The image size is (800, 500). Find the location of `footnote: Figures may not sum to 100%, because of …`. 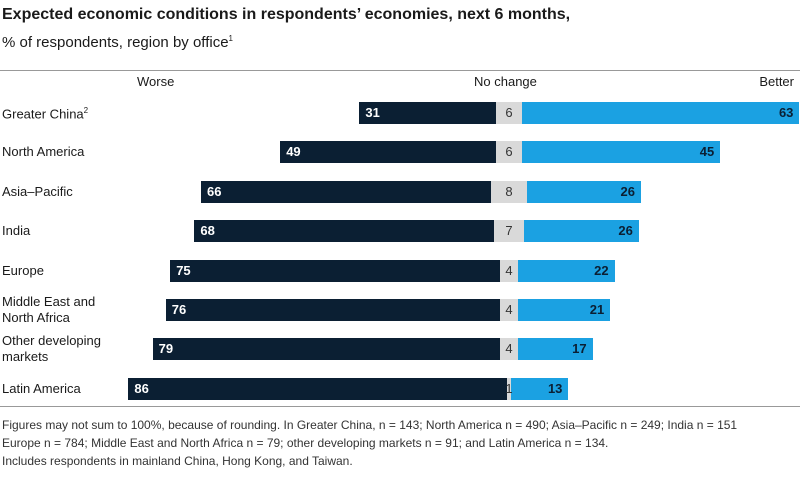

footnote: Figures may not sum to 100%, because of … is located at coordinates (370, 425).